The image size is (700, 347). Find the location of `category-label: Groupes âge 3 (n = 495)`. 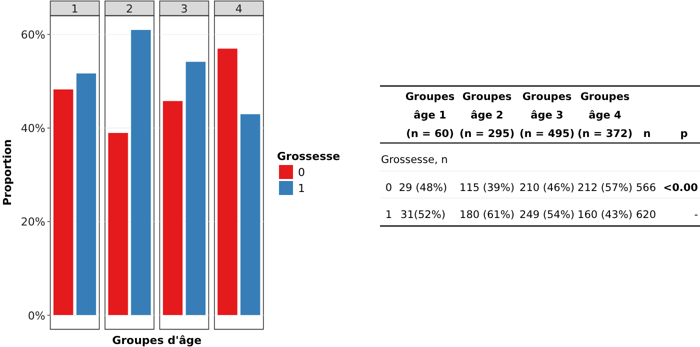

category-label: Groupes âge 3 (n = 495) is located at coordinates (547, 115).